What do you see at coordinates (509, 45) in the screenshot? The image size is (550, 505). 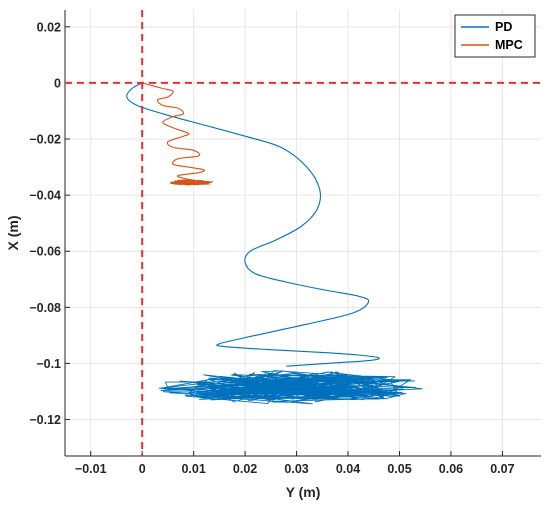 I see `legend-label-mpc: MPC` at bounding box center [509, 45].